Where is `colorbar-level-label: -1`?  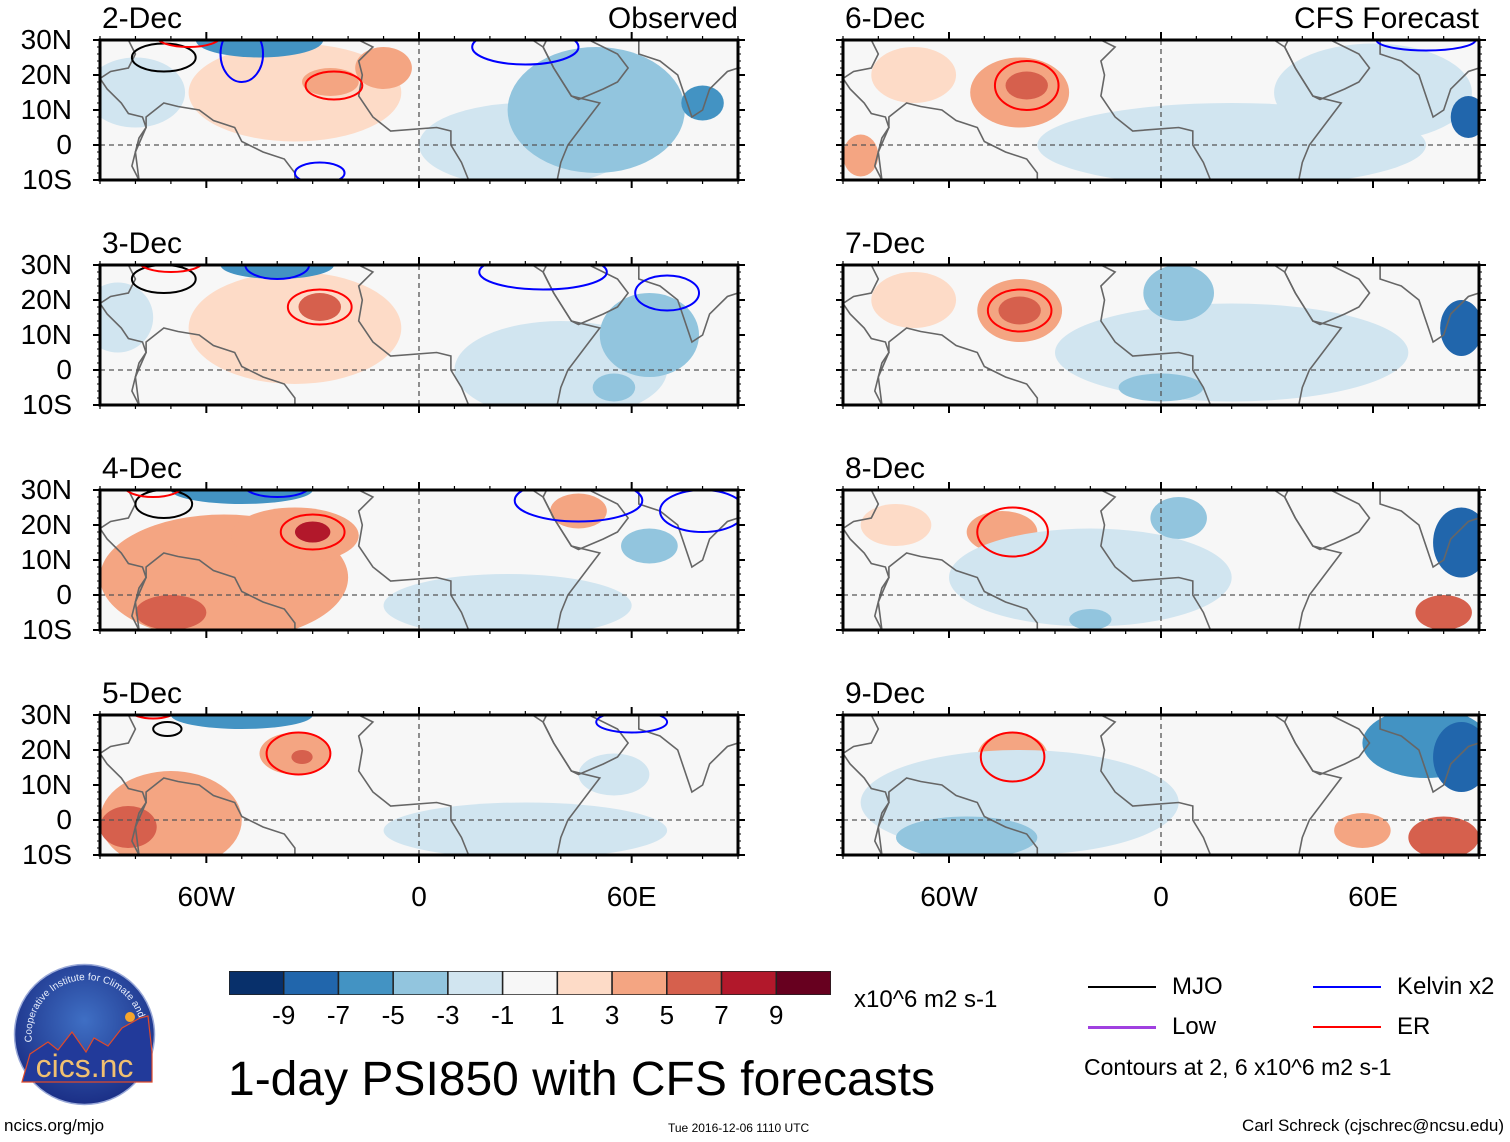
colorbar-level-label: -1 is located at coordinates (503, 1015).